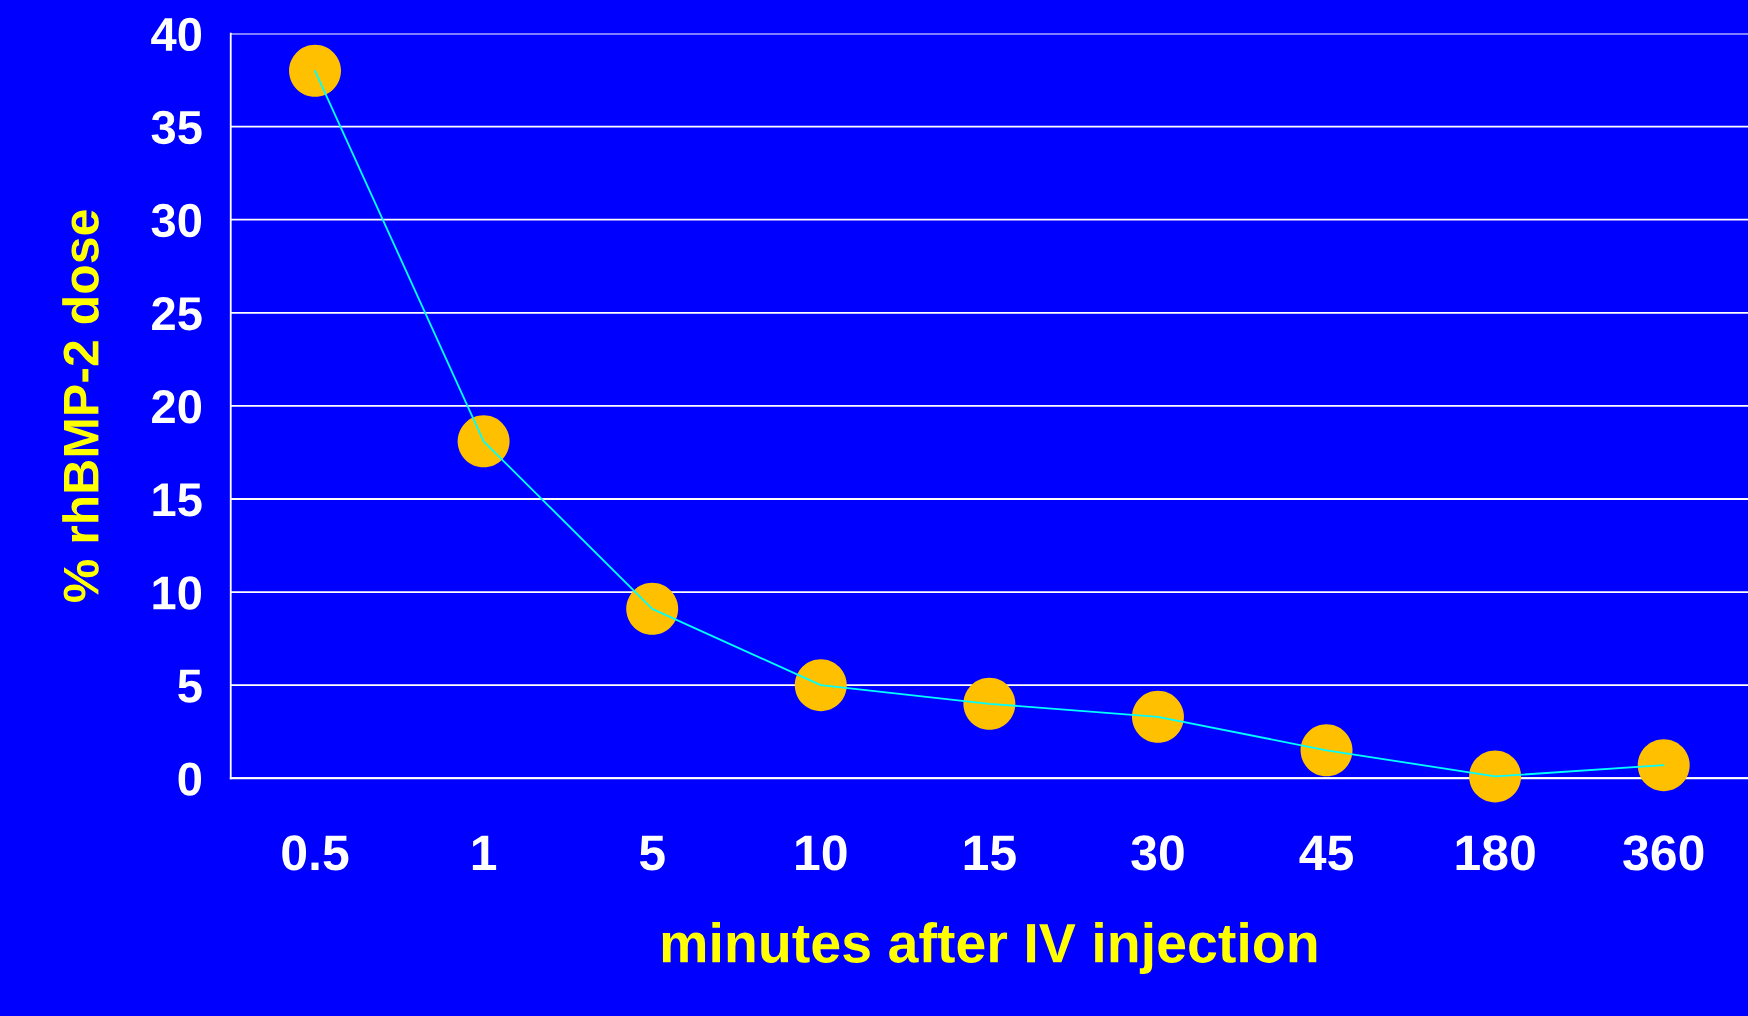 The image size is (1748, 1016). What do you see at coordinates (177, 500) in the screenshot?
I see `y-tick-label: 15` at bounding box center [177, 500].